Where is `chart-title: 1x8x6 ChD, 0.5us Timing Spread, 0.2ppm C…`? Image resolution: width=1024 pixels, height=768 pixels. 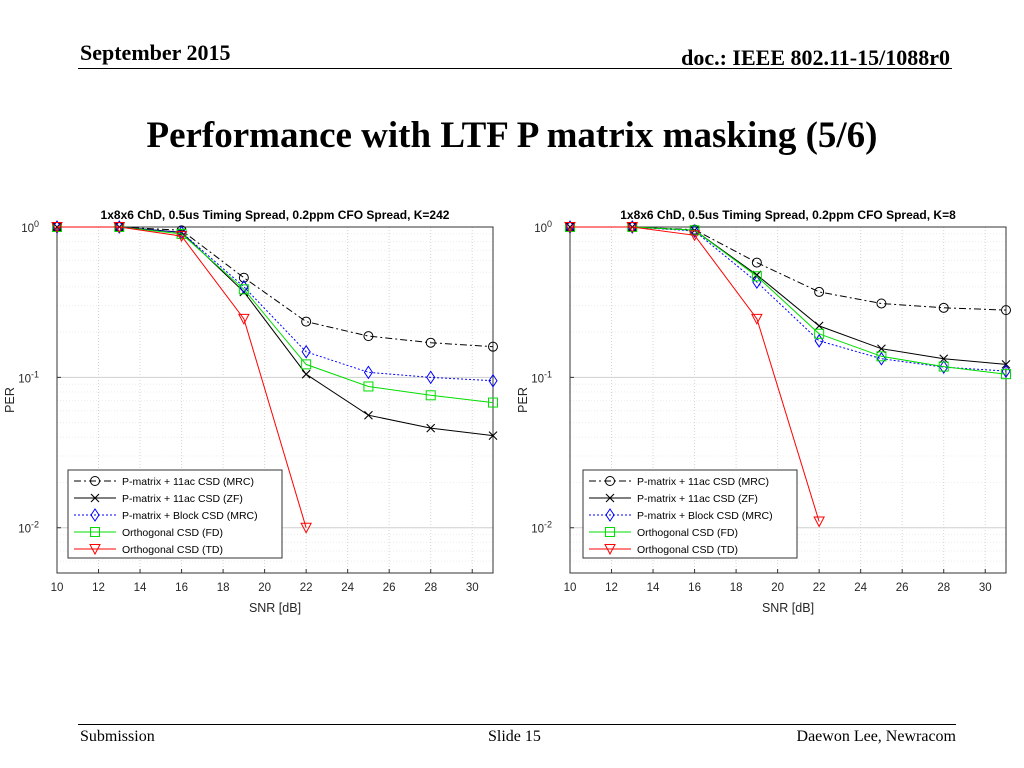
chart-title: 1x8x6 ChD, 0.5us Timing Spread, 0.2ppm C… is located at coordinates (275, 215).